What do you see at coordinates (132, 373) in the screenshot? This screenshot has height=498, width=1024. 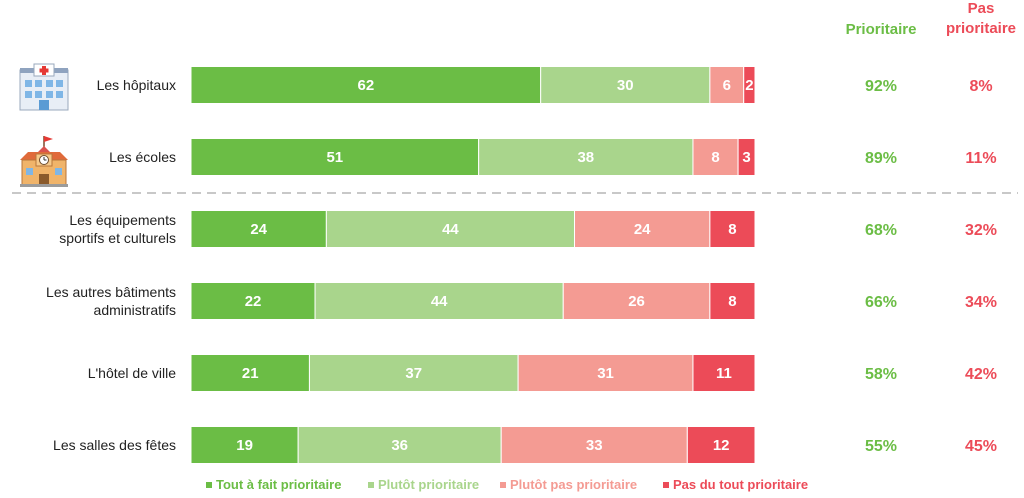 I see `category-label: L'hôtel de ville` at bounding box center [132, 373].